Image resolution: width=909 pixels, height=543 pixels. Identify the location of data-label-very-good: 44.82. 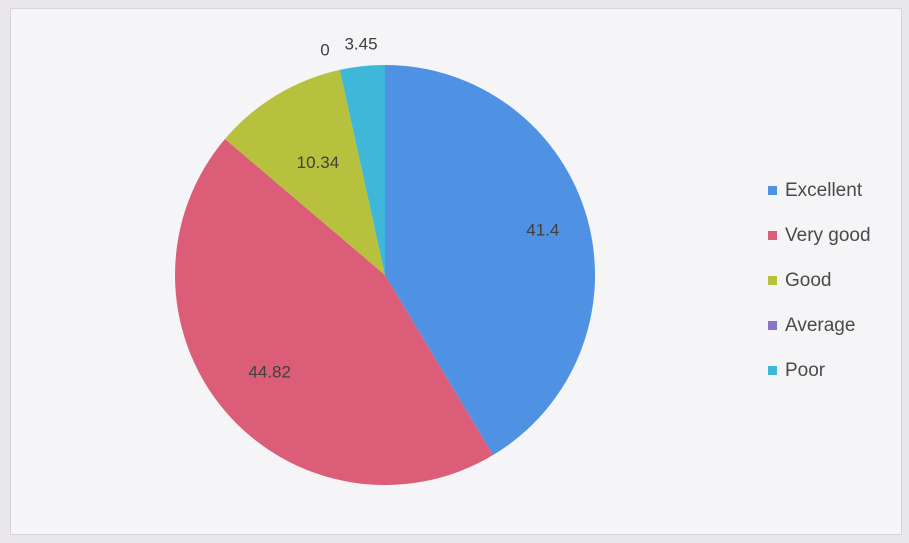
(269, 371).